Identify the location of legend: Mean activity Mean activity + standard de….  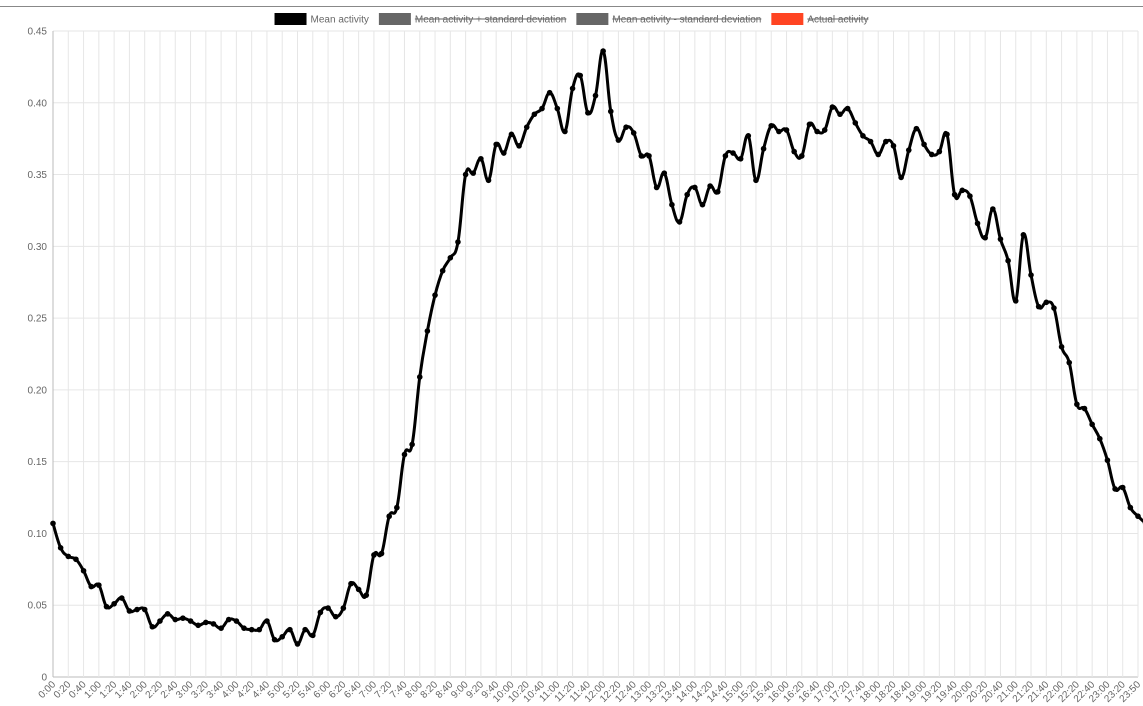
(571, 19).